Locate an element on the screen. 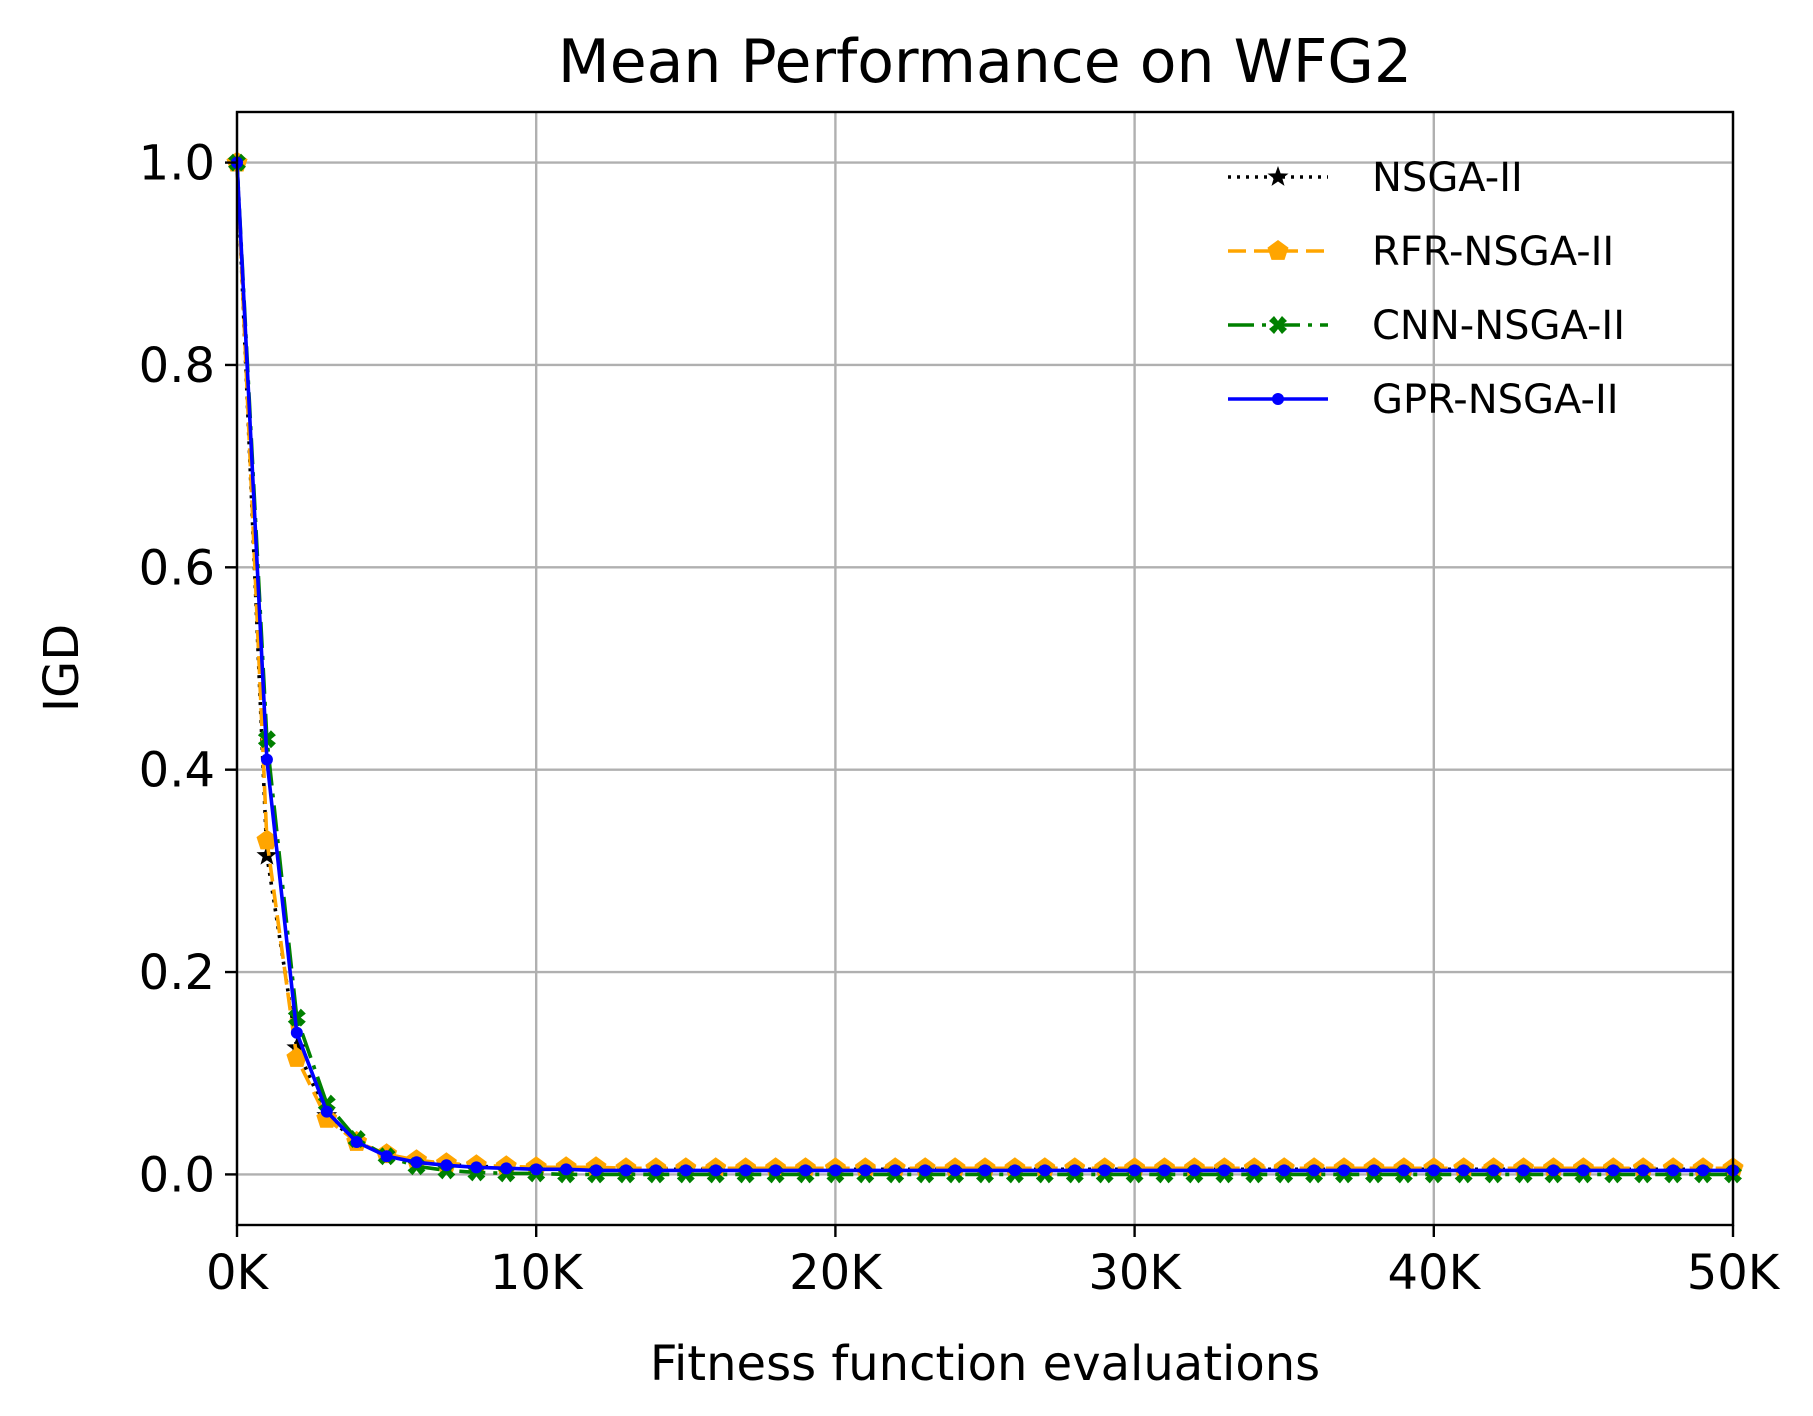 This screenshot has height=1416, width=1813. chart-title: Mean Performance on WFG2 is located at coordinates (985, 62).